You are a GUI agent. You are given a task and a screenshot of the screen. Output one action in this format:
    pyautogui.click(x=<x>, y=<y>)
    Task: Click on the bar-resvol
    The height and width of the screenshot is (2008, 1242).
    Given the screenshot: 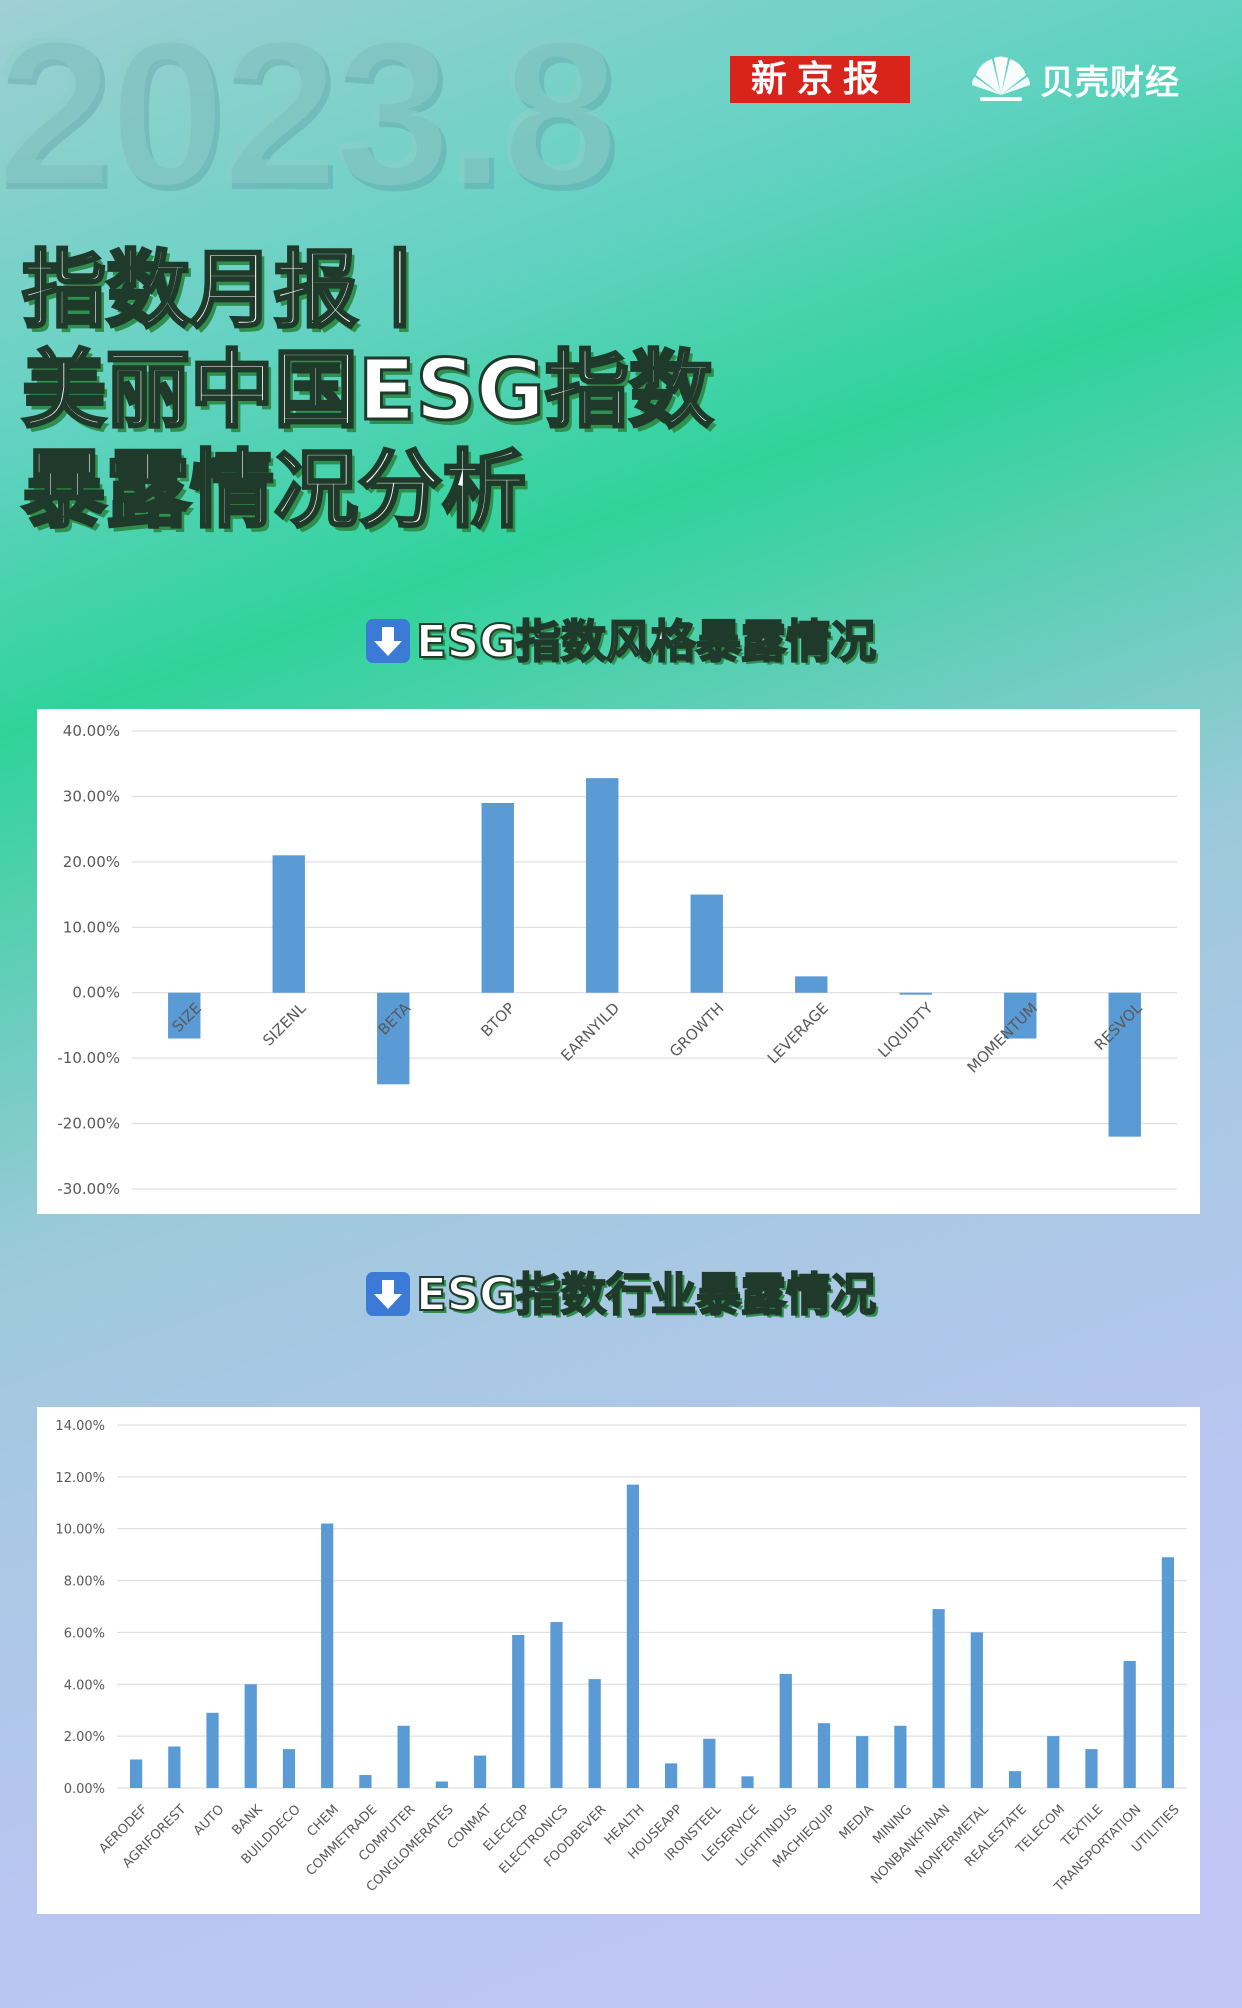 What is the action you would take?
    pyautogui.click(x=1124, y=1064)
    